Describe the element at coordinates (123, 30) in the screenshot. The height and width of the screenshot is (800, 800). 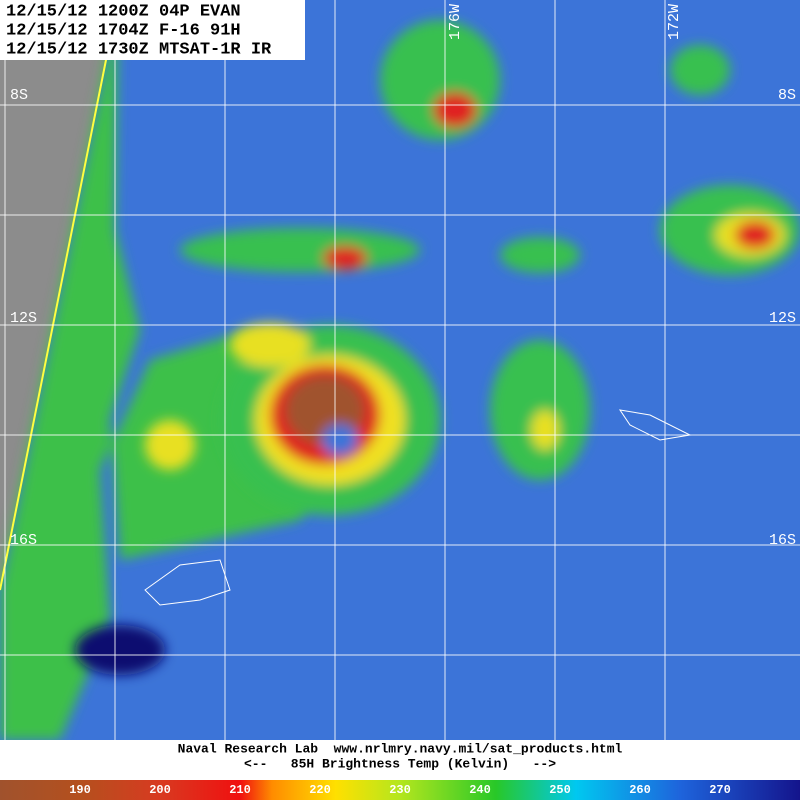
I see `header-line: 12/15/12 1704Z F-16 91H` at that location.